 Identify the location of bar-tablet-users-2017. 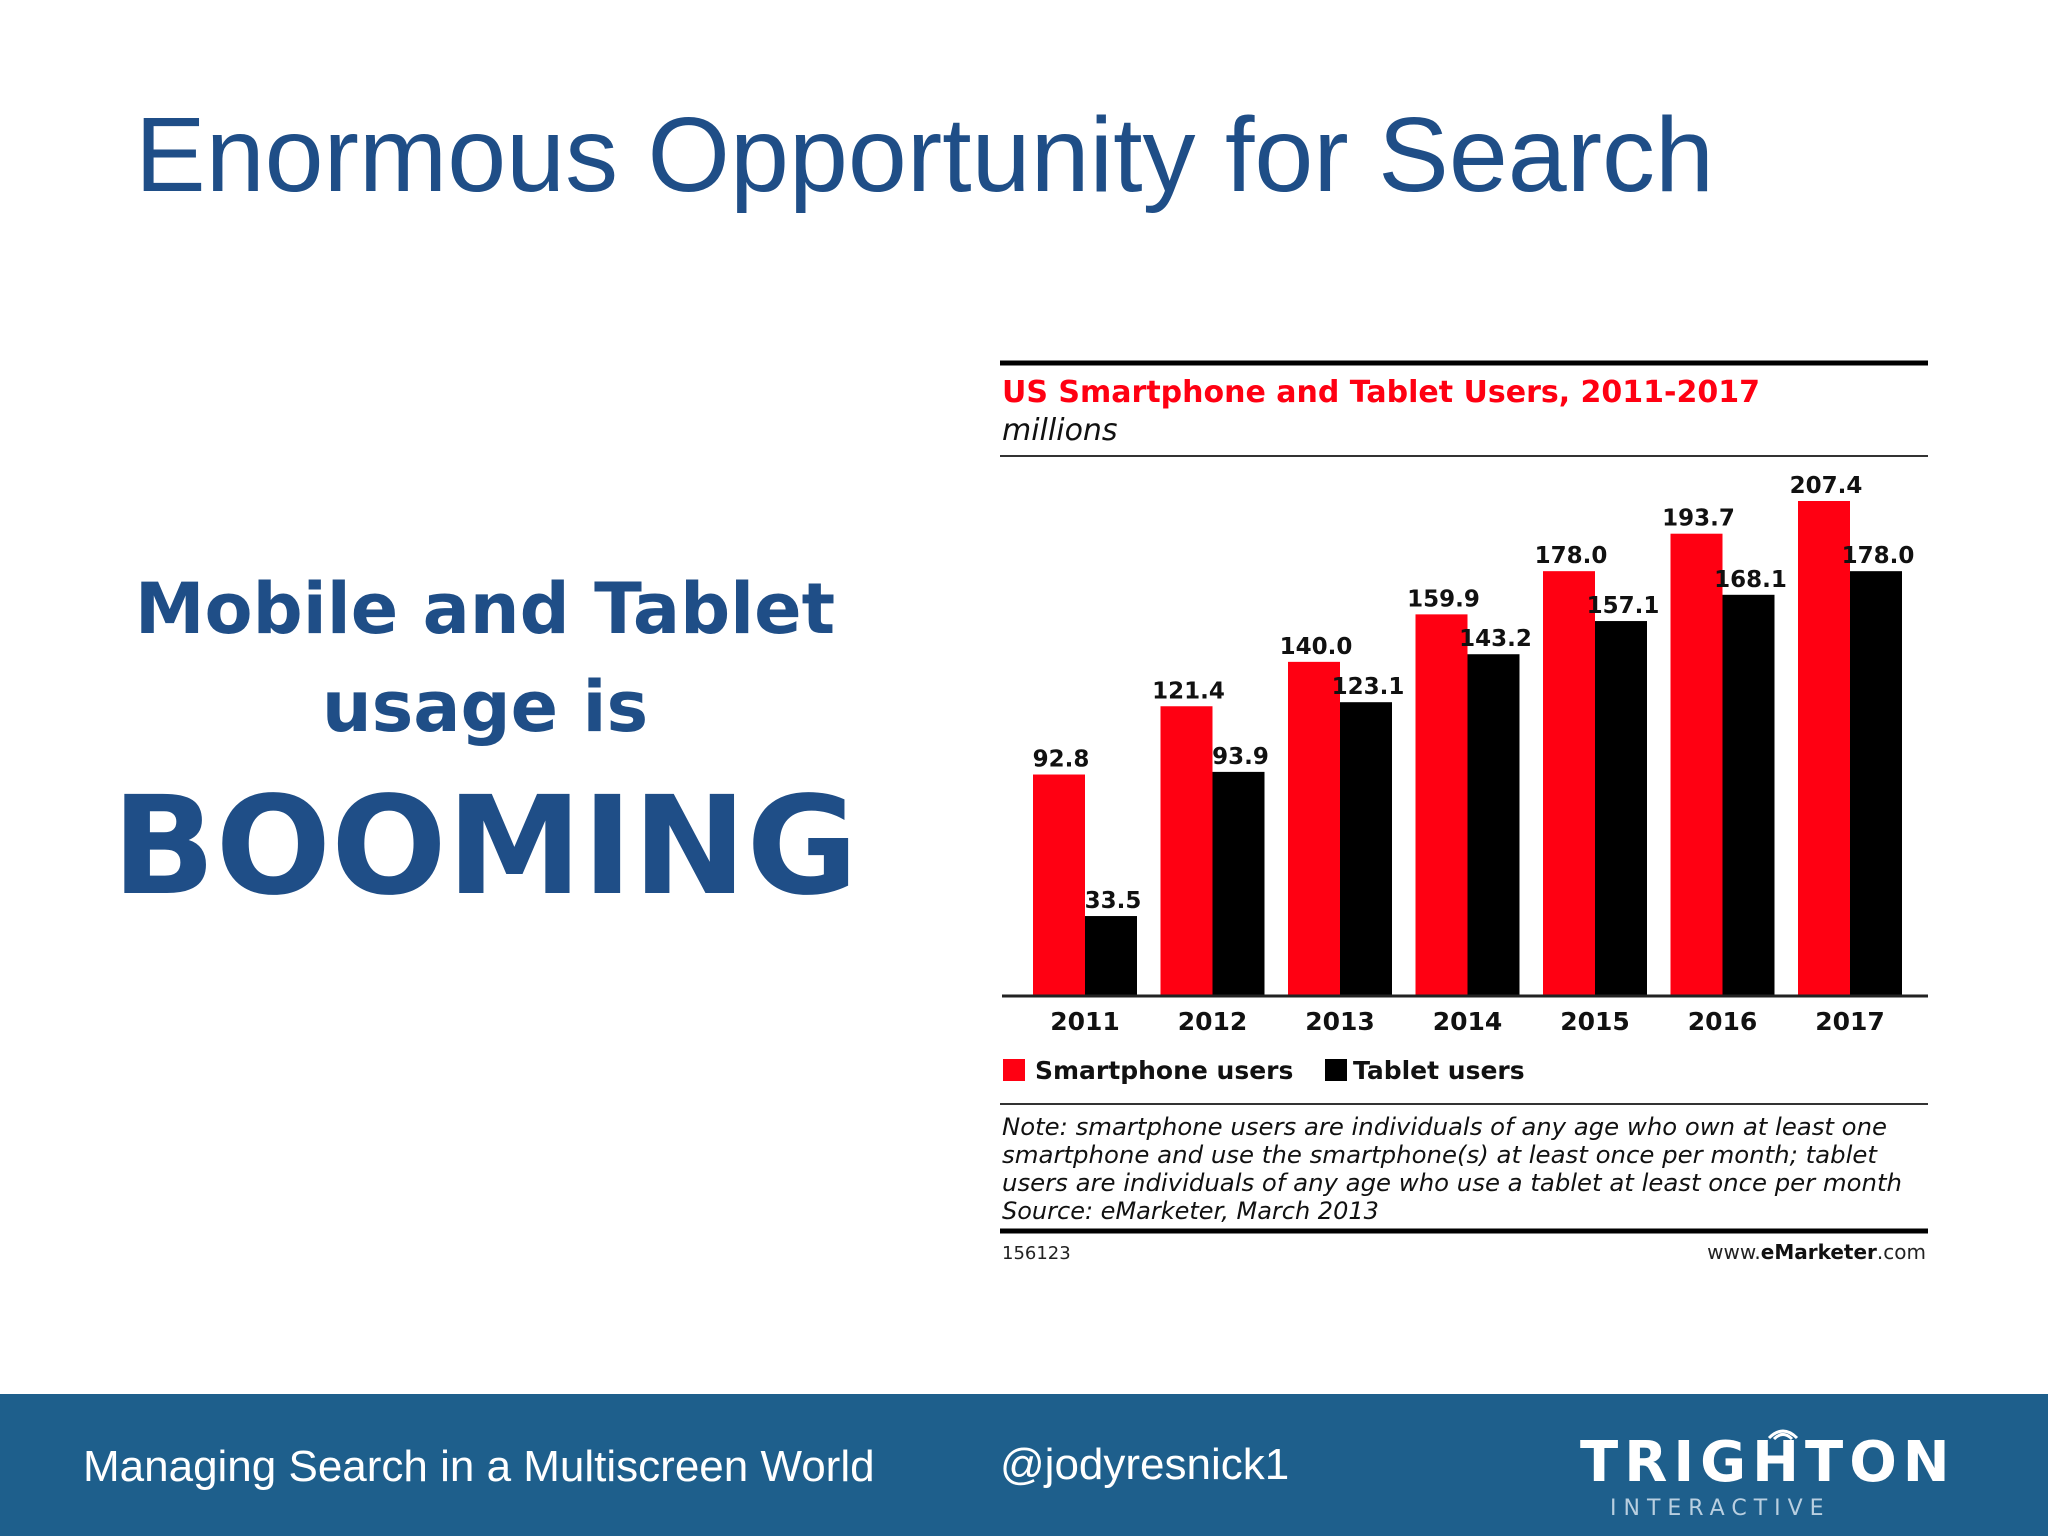
(1876, 783).